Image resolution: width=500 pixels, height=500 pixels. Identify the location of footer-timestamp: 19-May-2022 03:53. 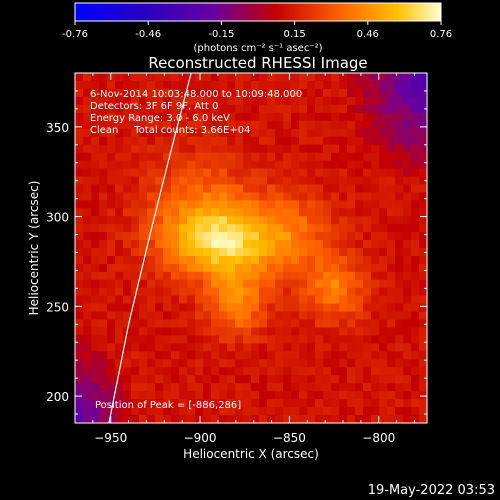
(431, 490).